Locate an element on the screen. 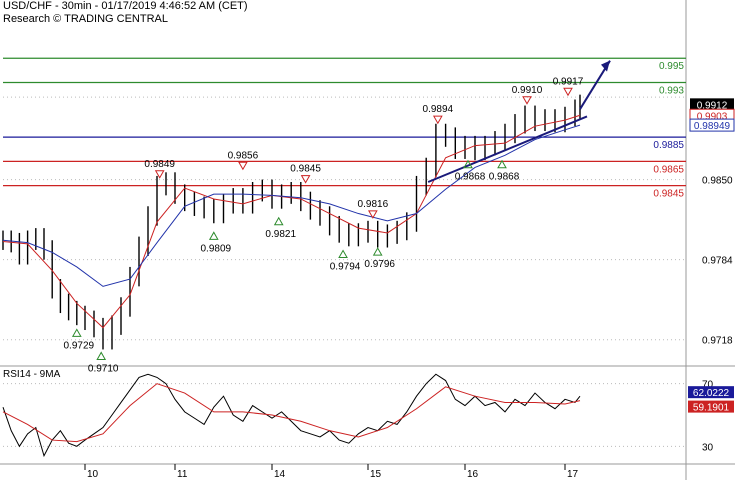 This screenshot has width=735, height=480. price-label-text: 0.98949 is located at coordinates (712, 126).